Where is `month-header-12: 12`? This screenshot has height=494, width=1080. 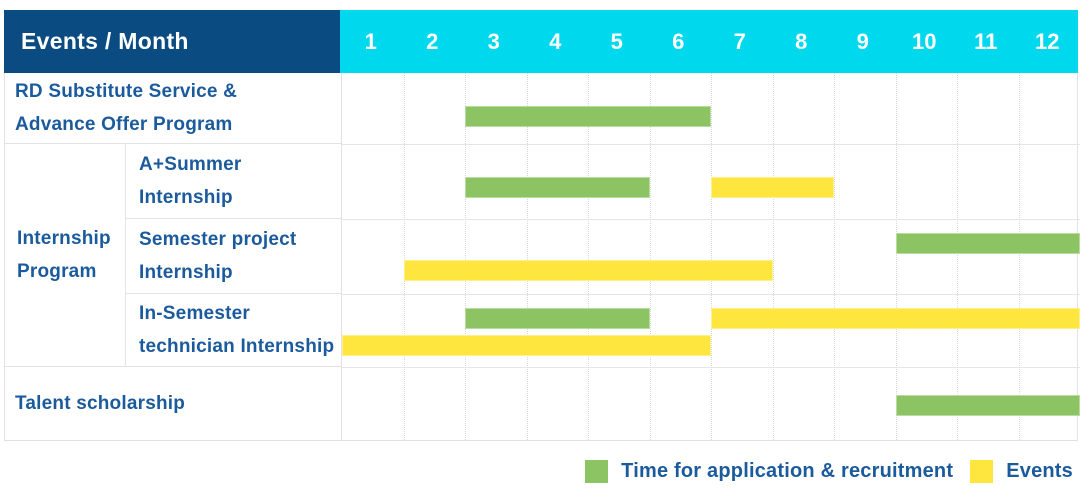 month-header-12: 12 is located at coordinates (1047, 41).